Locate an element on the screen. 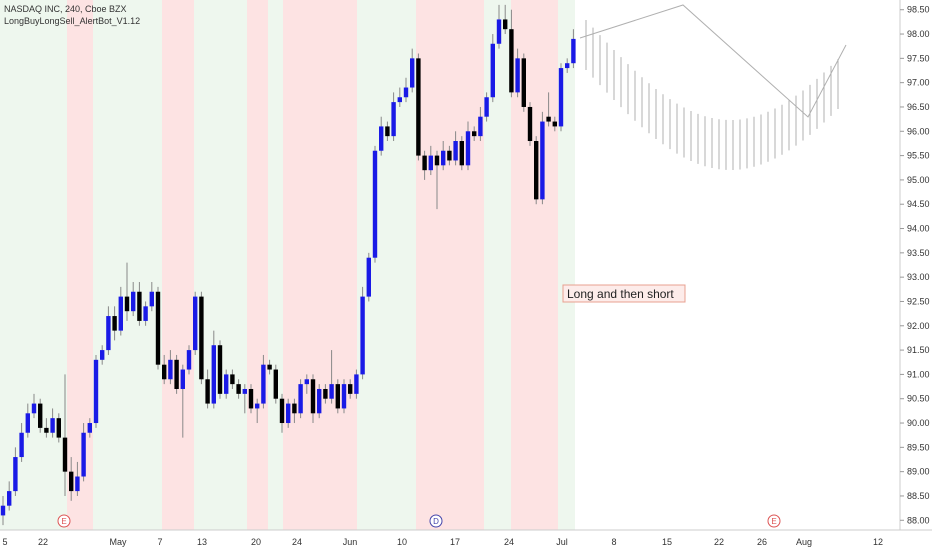  y-tick-label: 90.00 is located at coordinates (918, 423).